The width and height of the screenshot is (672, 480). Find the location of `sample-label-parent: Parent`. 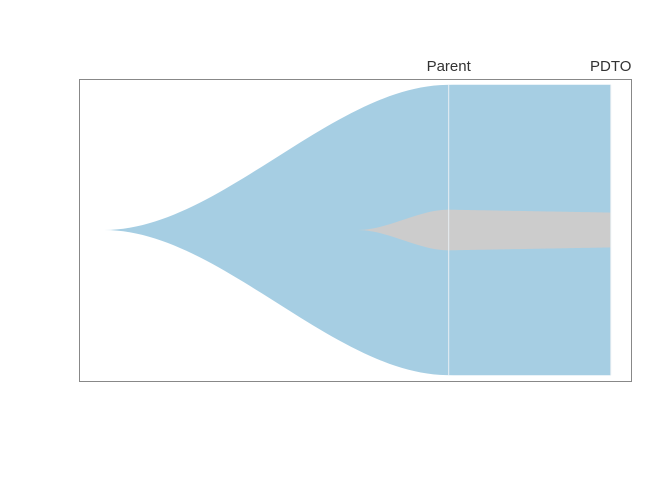

sample-label-parent: Parent is located at coordinates (449, 66).